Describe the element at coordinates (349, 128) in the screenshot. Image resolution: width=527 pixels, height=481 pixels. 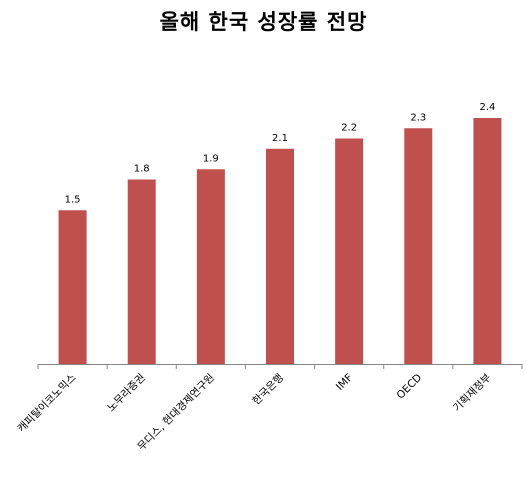
I see `bar-value-label: 2.2` at that location.